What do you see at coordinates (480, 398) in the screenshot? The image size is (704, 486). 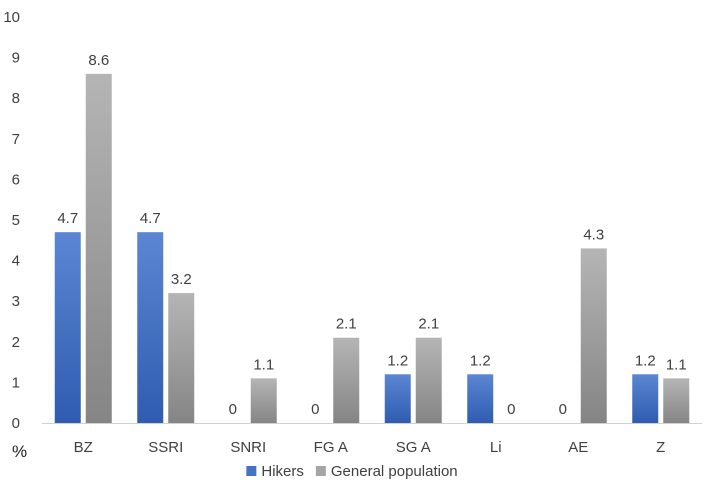 I see `bar-hikers-li` at bounding box center [480, 398].